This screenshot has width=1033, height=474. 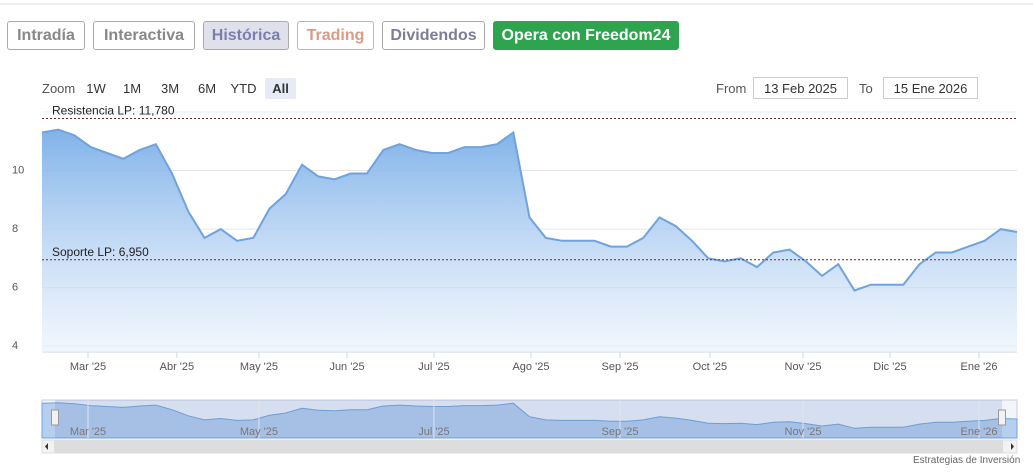 I want to click on zoom-button: 1W, so click(x=96, y=88).